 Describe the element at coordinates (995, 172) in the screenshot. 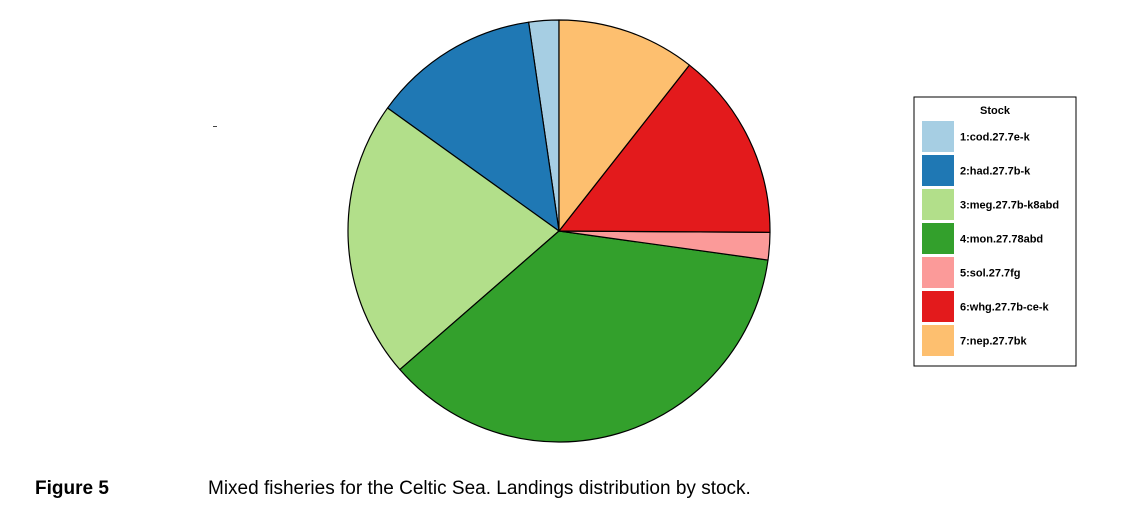

I see `legend-label-2: 2:had.27.7b-k` at that location.